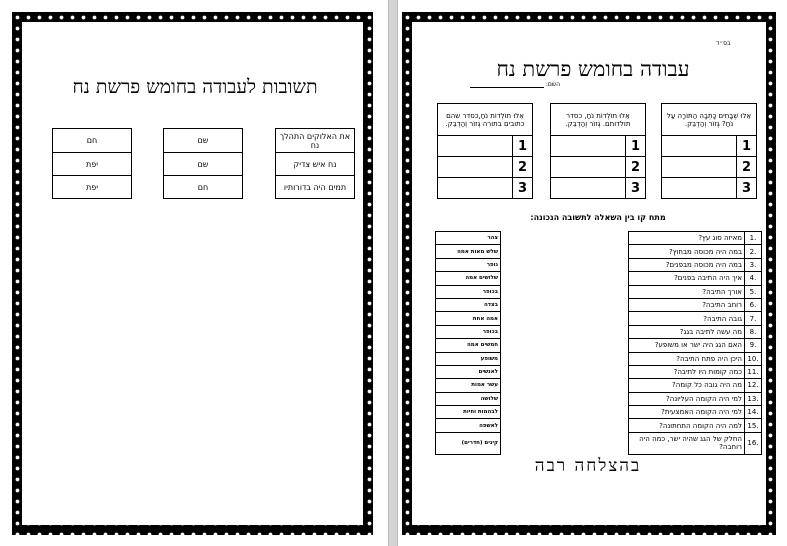 This screenshot has width=787, height=546. What do you see at coordinates (753, 332) in the screenshot?
I see `question-number: .8` at bounding box center [753, 332].